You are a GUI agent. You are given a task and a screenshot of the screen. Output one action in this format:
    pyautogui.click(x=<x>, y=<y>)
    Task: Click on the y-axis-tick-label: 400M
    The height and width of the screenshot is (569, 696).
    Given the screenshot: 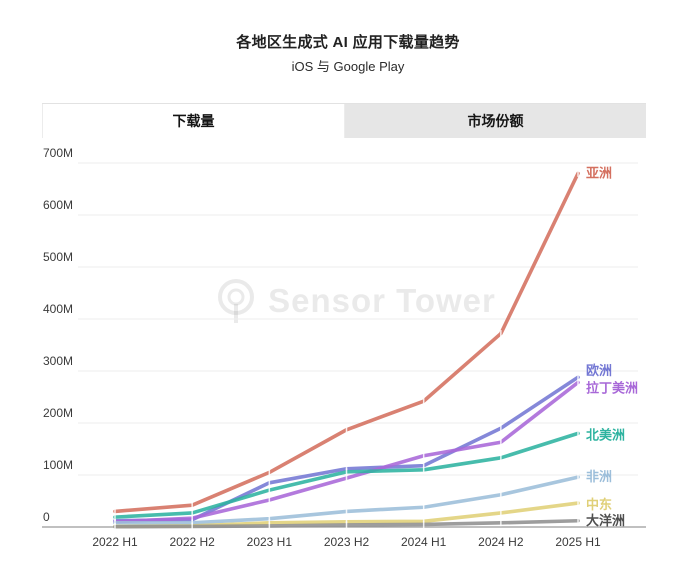 What is the action you would take?
    pyautogui.click(x=58, y=309)
    